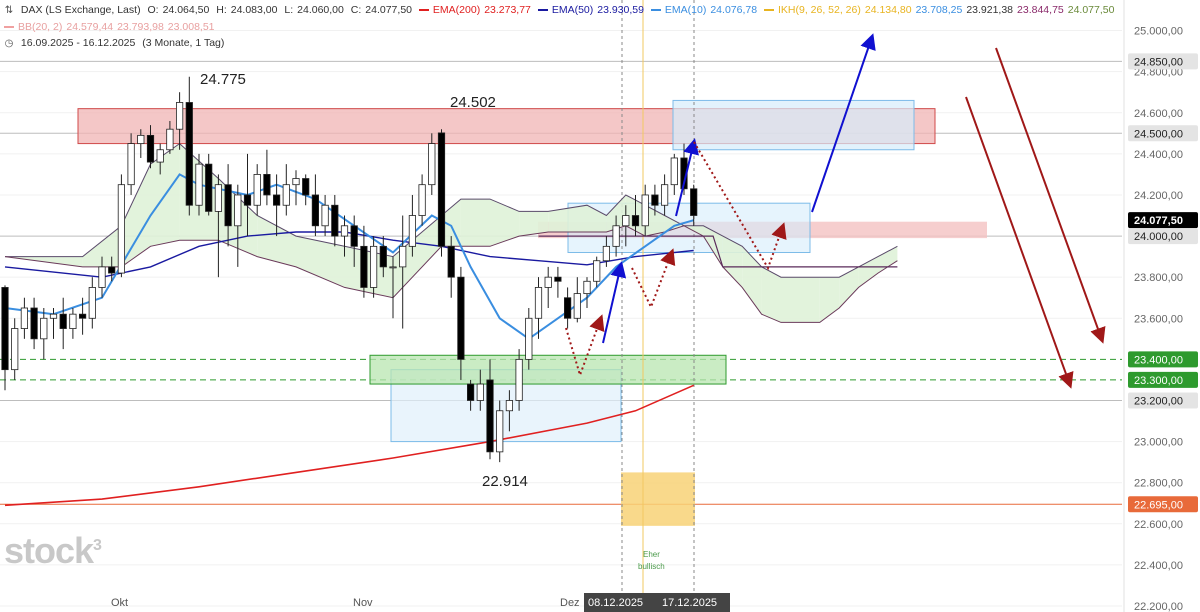  I want to click on y-tick-label: 22.200,00, so click(1158, 606).